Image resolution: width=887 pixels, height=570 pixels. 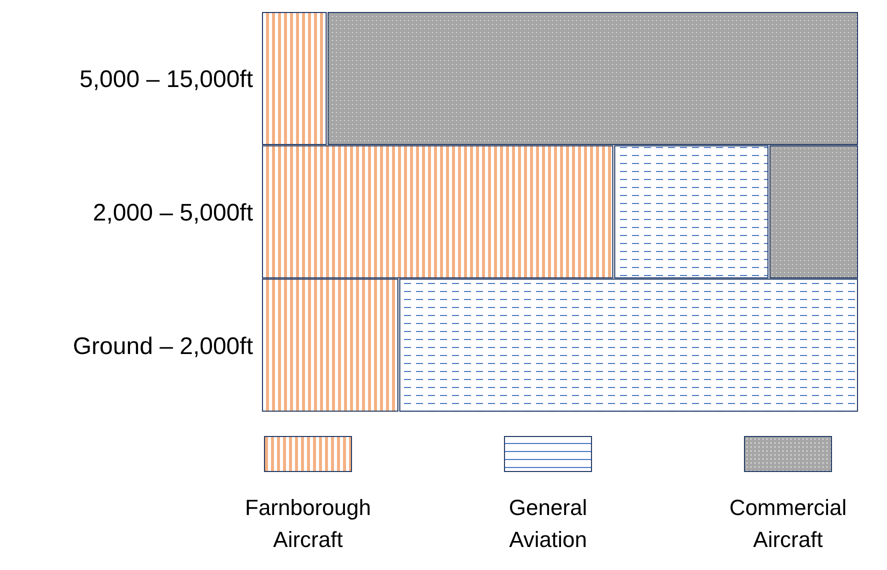 What do you see at coordinates (548, 524) in the screenshot?
I see `legend-label: General Aviation` at bounding box center [548, 524].